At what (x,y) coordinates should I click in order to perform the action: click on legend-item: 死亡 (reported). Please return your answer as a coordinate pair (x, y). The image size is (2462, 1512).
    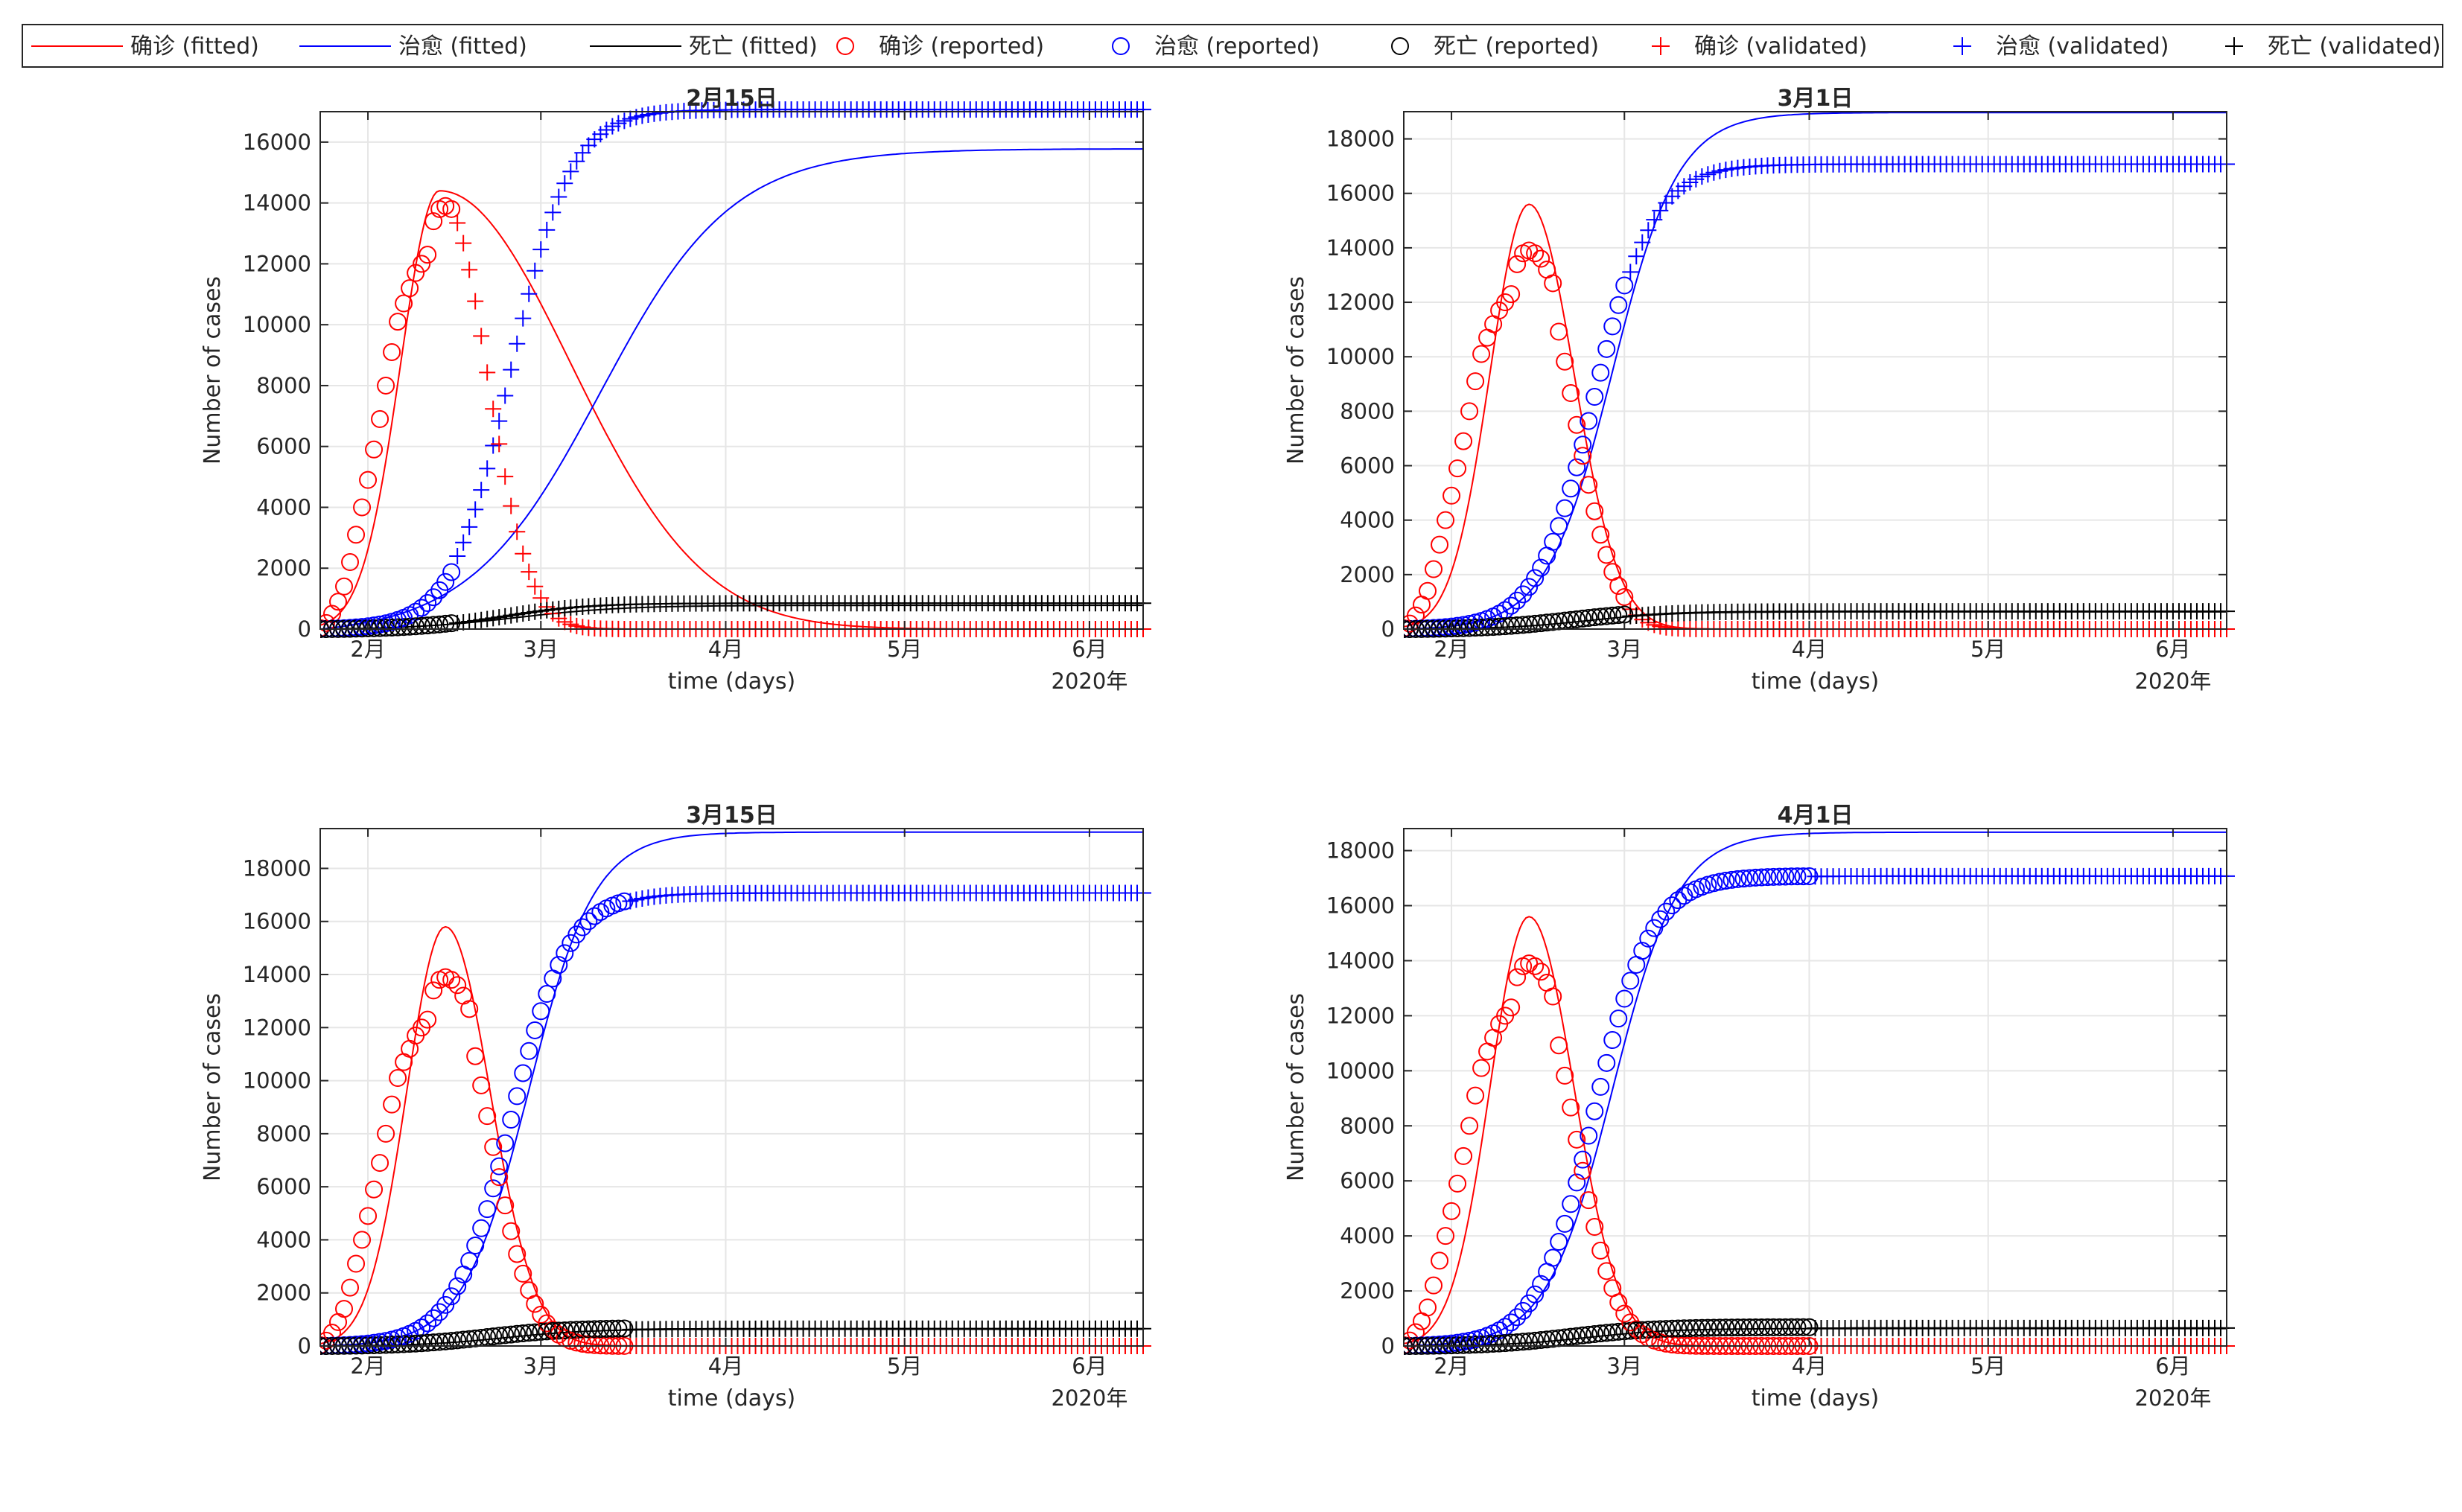
    Looking at the image, I should click on (1495, 47).